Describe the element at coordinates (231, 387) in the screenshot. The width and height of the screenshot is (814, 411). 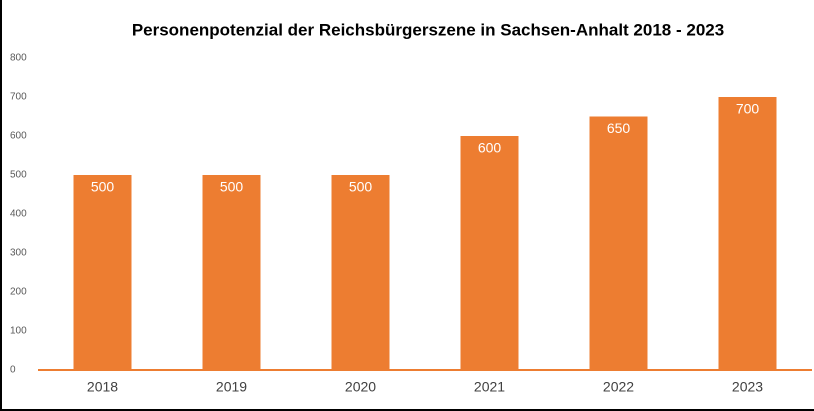
I see `x-tick-label: 2019` at that location.